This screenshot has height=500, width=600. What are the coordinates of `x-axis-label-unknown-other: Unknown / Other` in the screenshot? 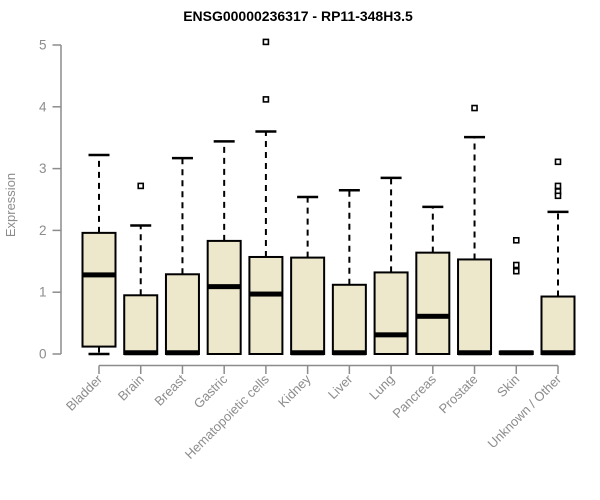 It's located at (525, 411).